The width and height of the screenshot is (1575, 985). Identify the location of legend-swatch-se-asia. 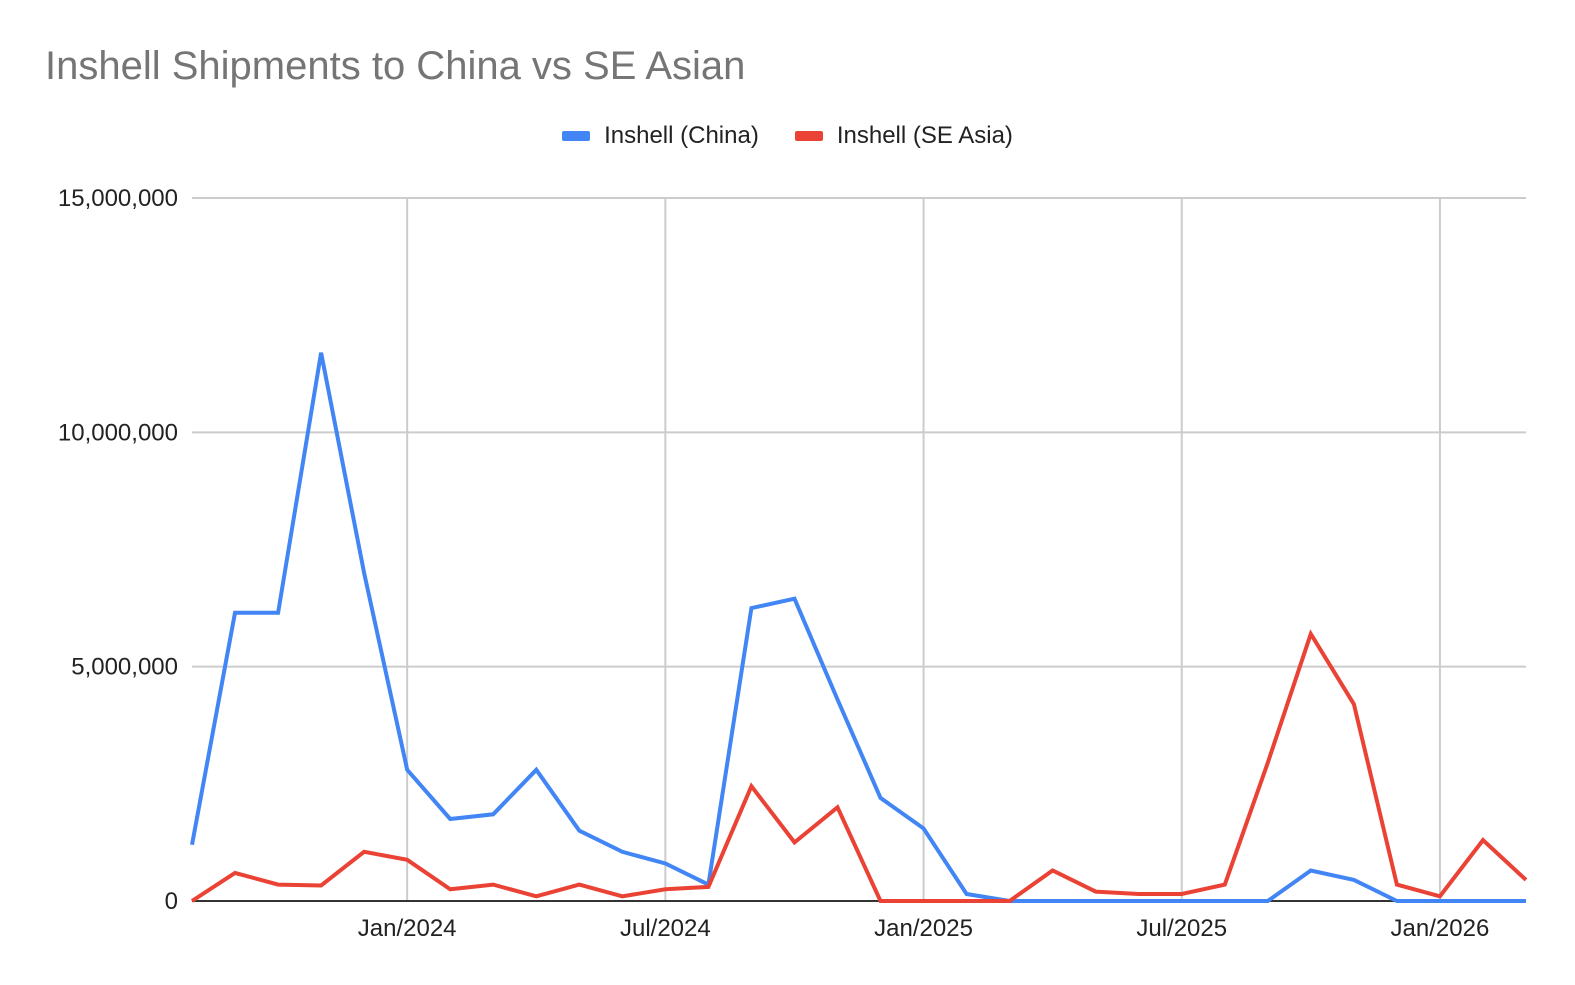
(808, 136).